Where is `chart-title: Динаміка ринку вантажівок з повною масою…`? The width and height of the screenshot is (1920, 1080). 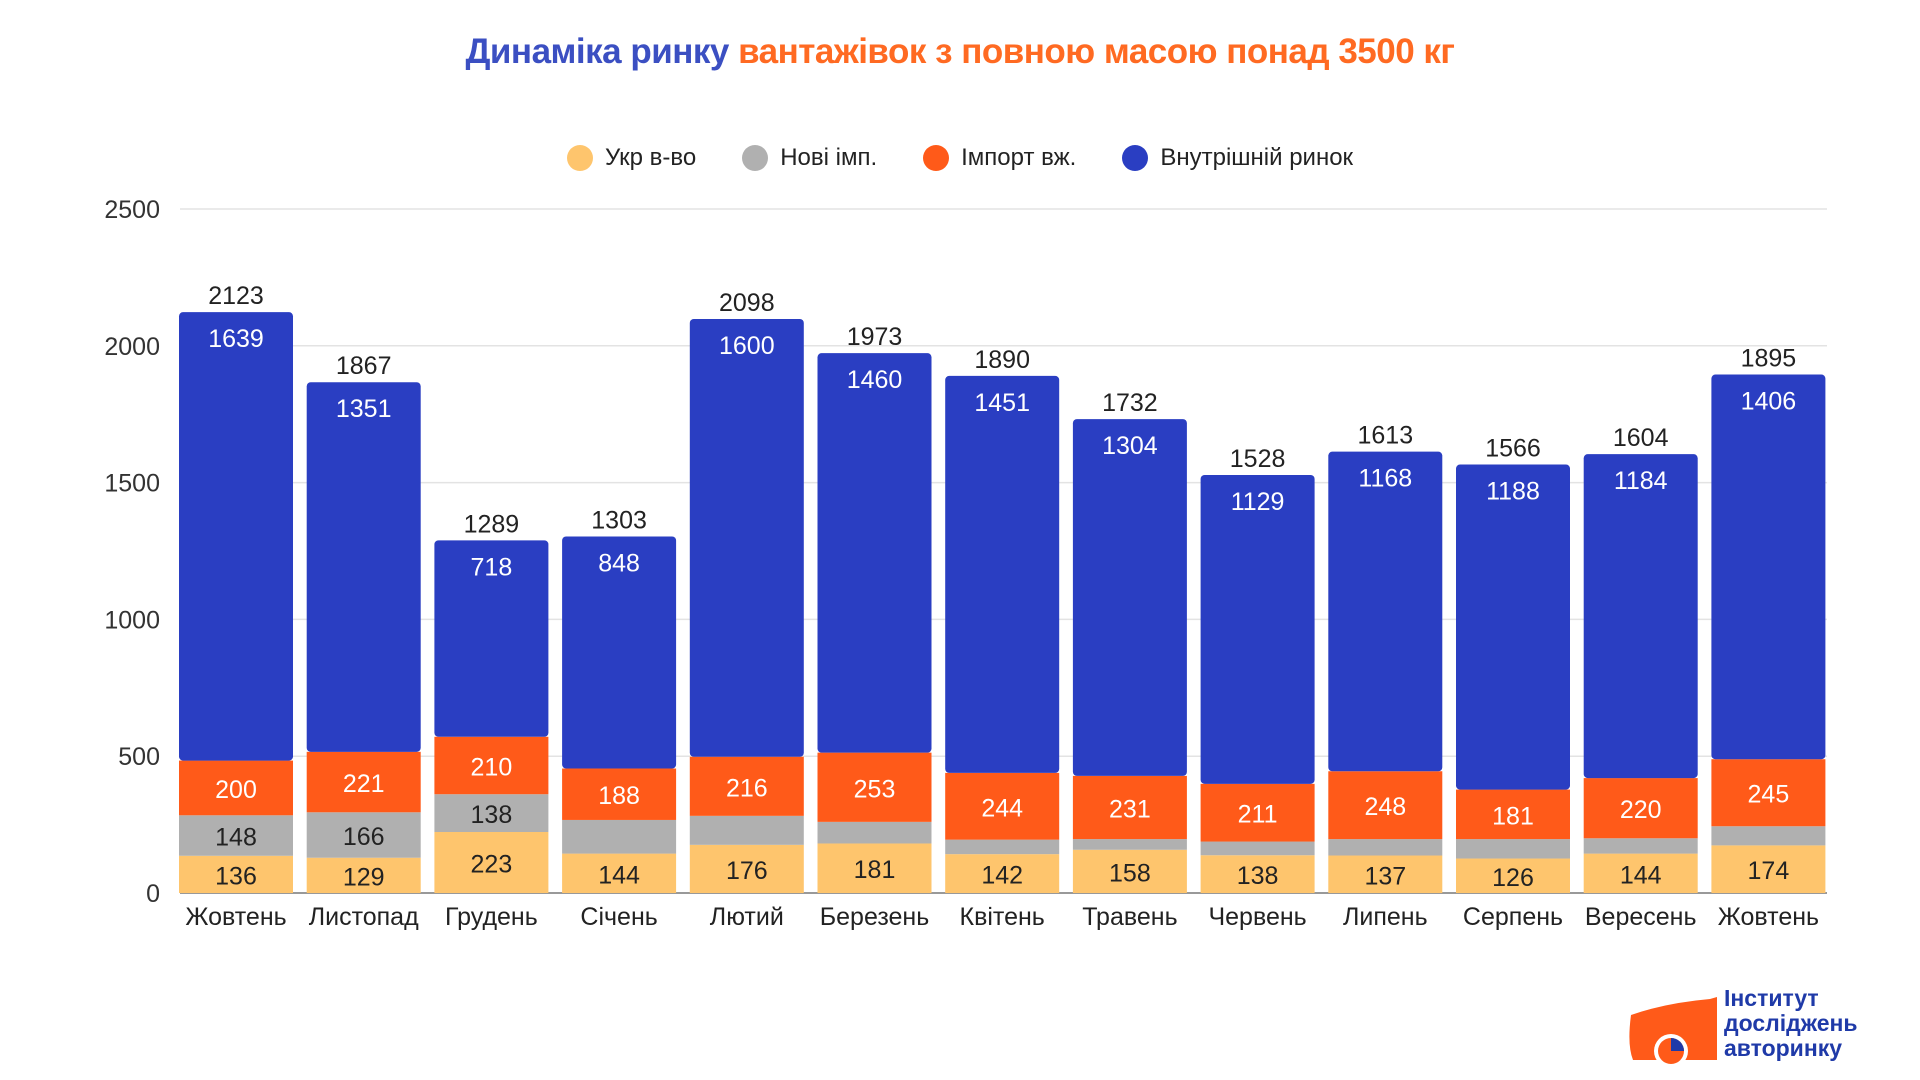
chart-title: Динаміка ринку вантажівок з повною масою… is located at coordinates (960, 52).